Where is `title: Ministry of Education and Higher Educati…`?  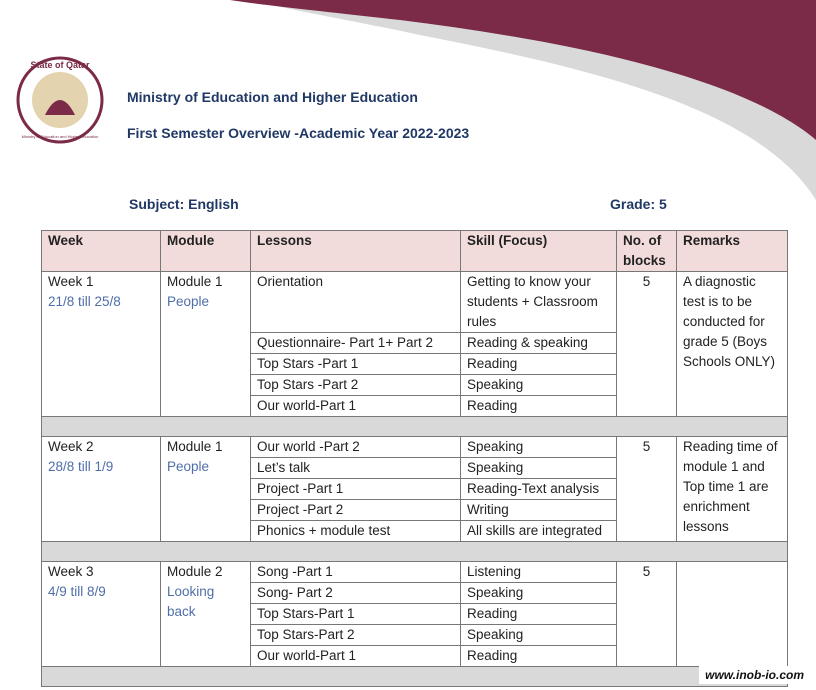
title: Ministry of Education and Higher Educati… is located at coordinates (272, 97).